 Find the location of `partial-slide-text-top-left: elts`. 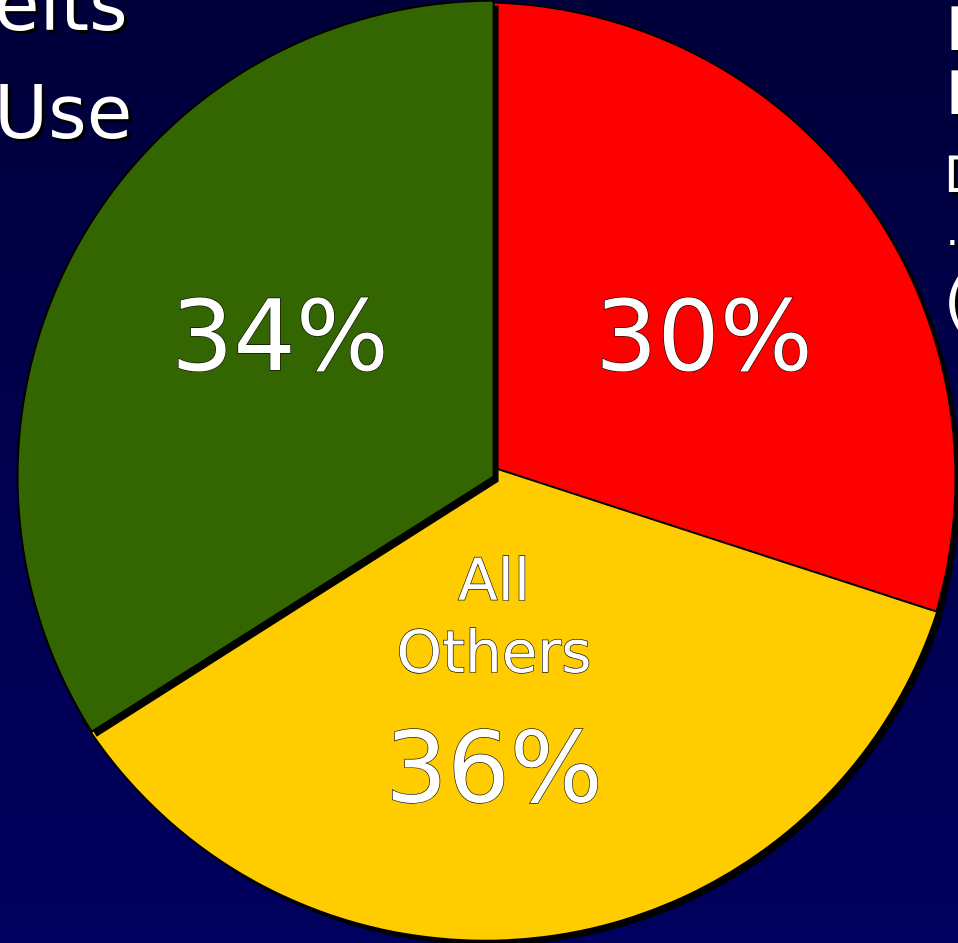

partial-slide-text-top-left: elts is located at coordinates (64, 24).